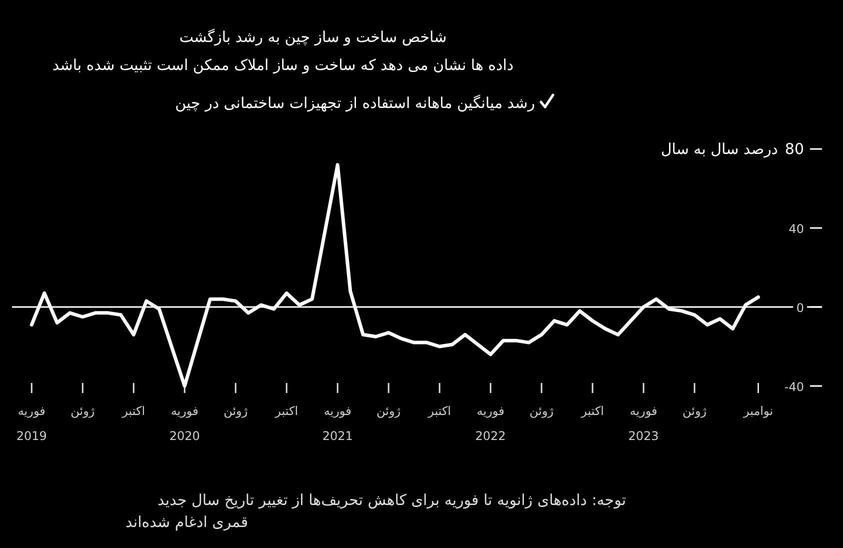  What do you see at coordinates (794, 387) in the screenshot?
I see `y-tick-label: -40` at bounding box center [794, 387].